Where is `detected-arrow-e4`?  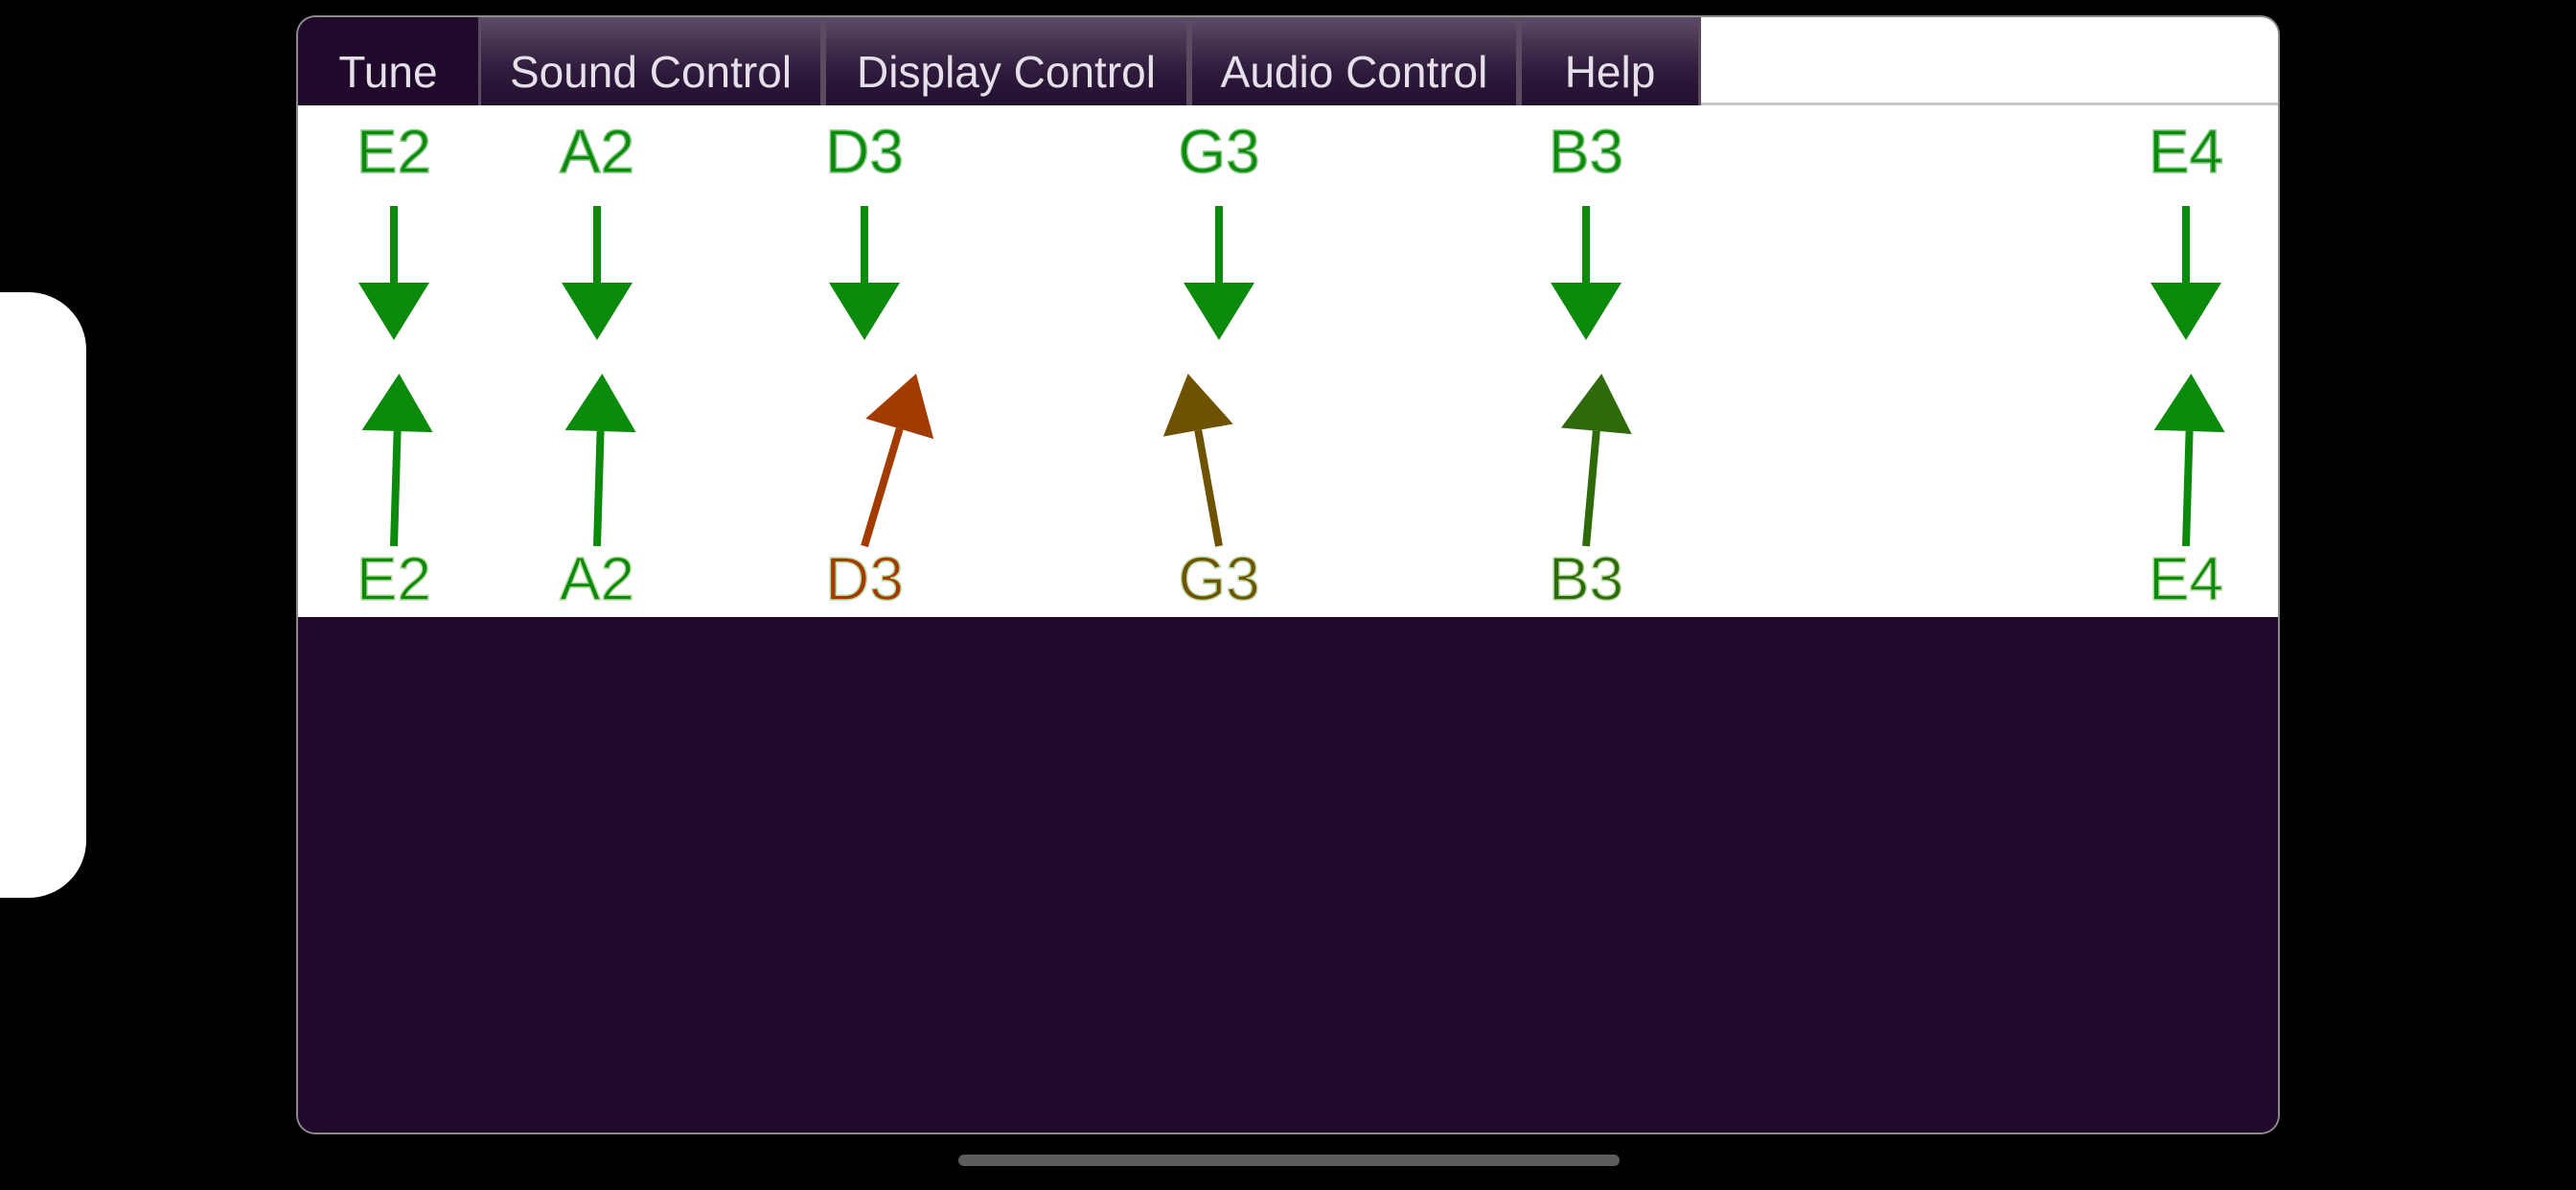 detected-arrow-e4 is located at coordinates (2189, 460).